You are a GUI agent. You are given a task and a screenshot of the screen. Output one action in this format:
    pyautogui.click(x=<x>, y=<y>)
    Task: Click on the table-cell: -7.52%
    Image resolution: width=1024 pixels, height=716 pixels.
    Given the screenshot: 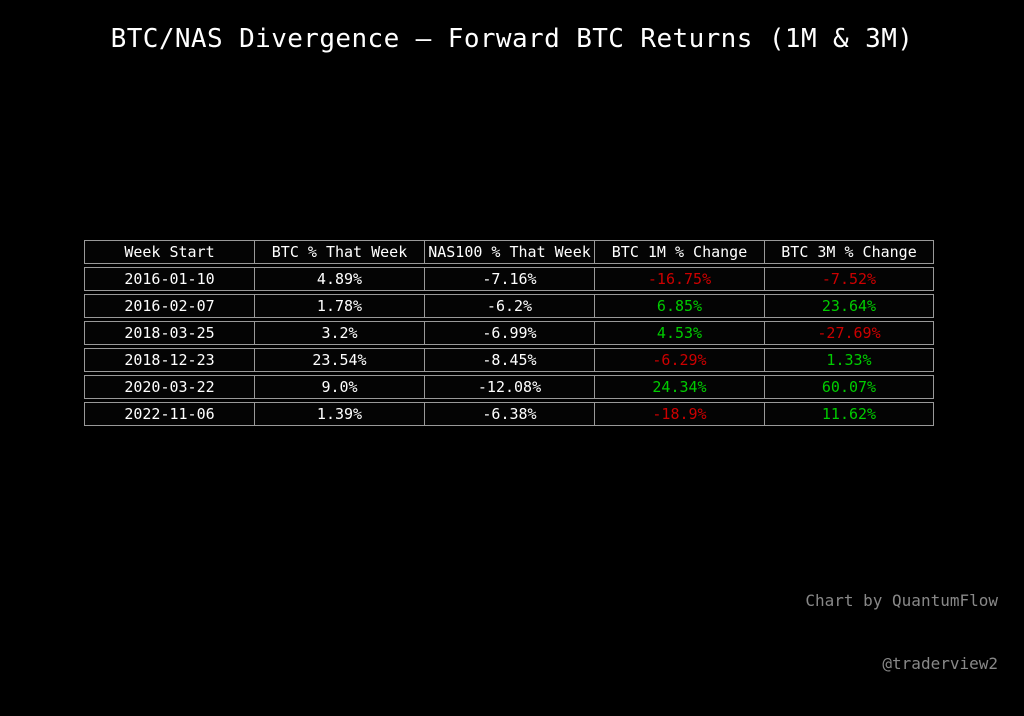 What is the action you would take?
    pyautogui.click(x=849, y=279)
    